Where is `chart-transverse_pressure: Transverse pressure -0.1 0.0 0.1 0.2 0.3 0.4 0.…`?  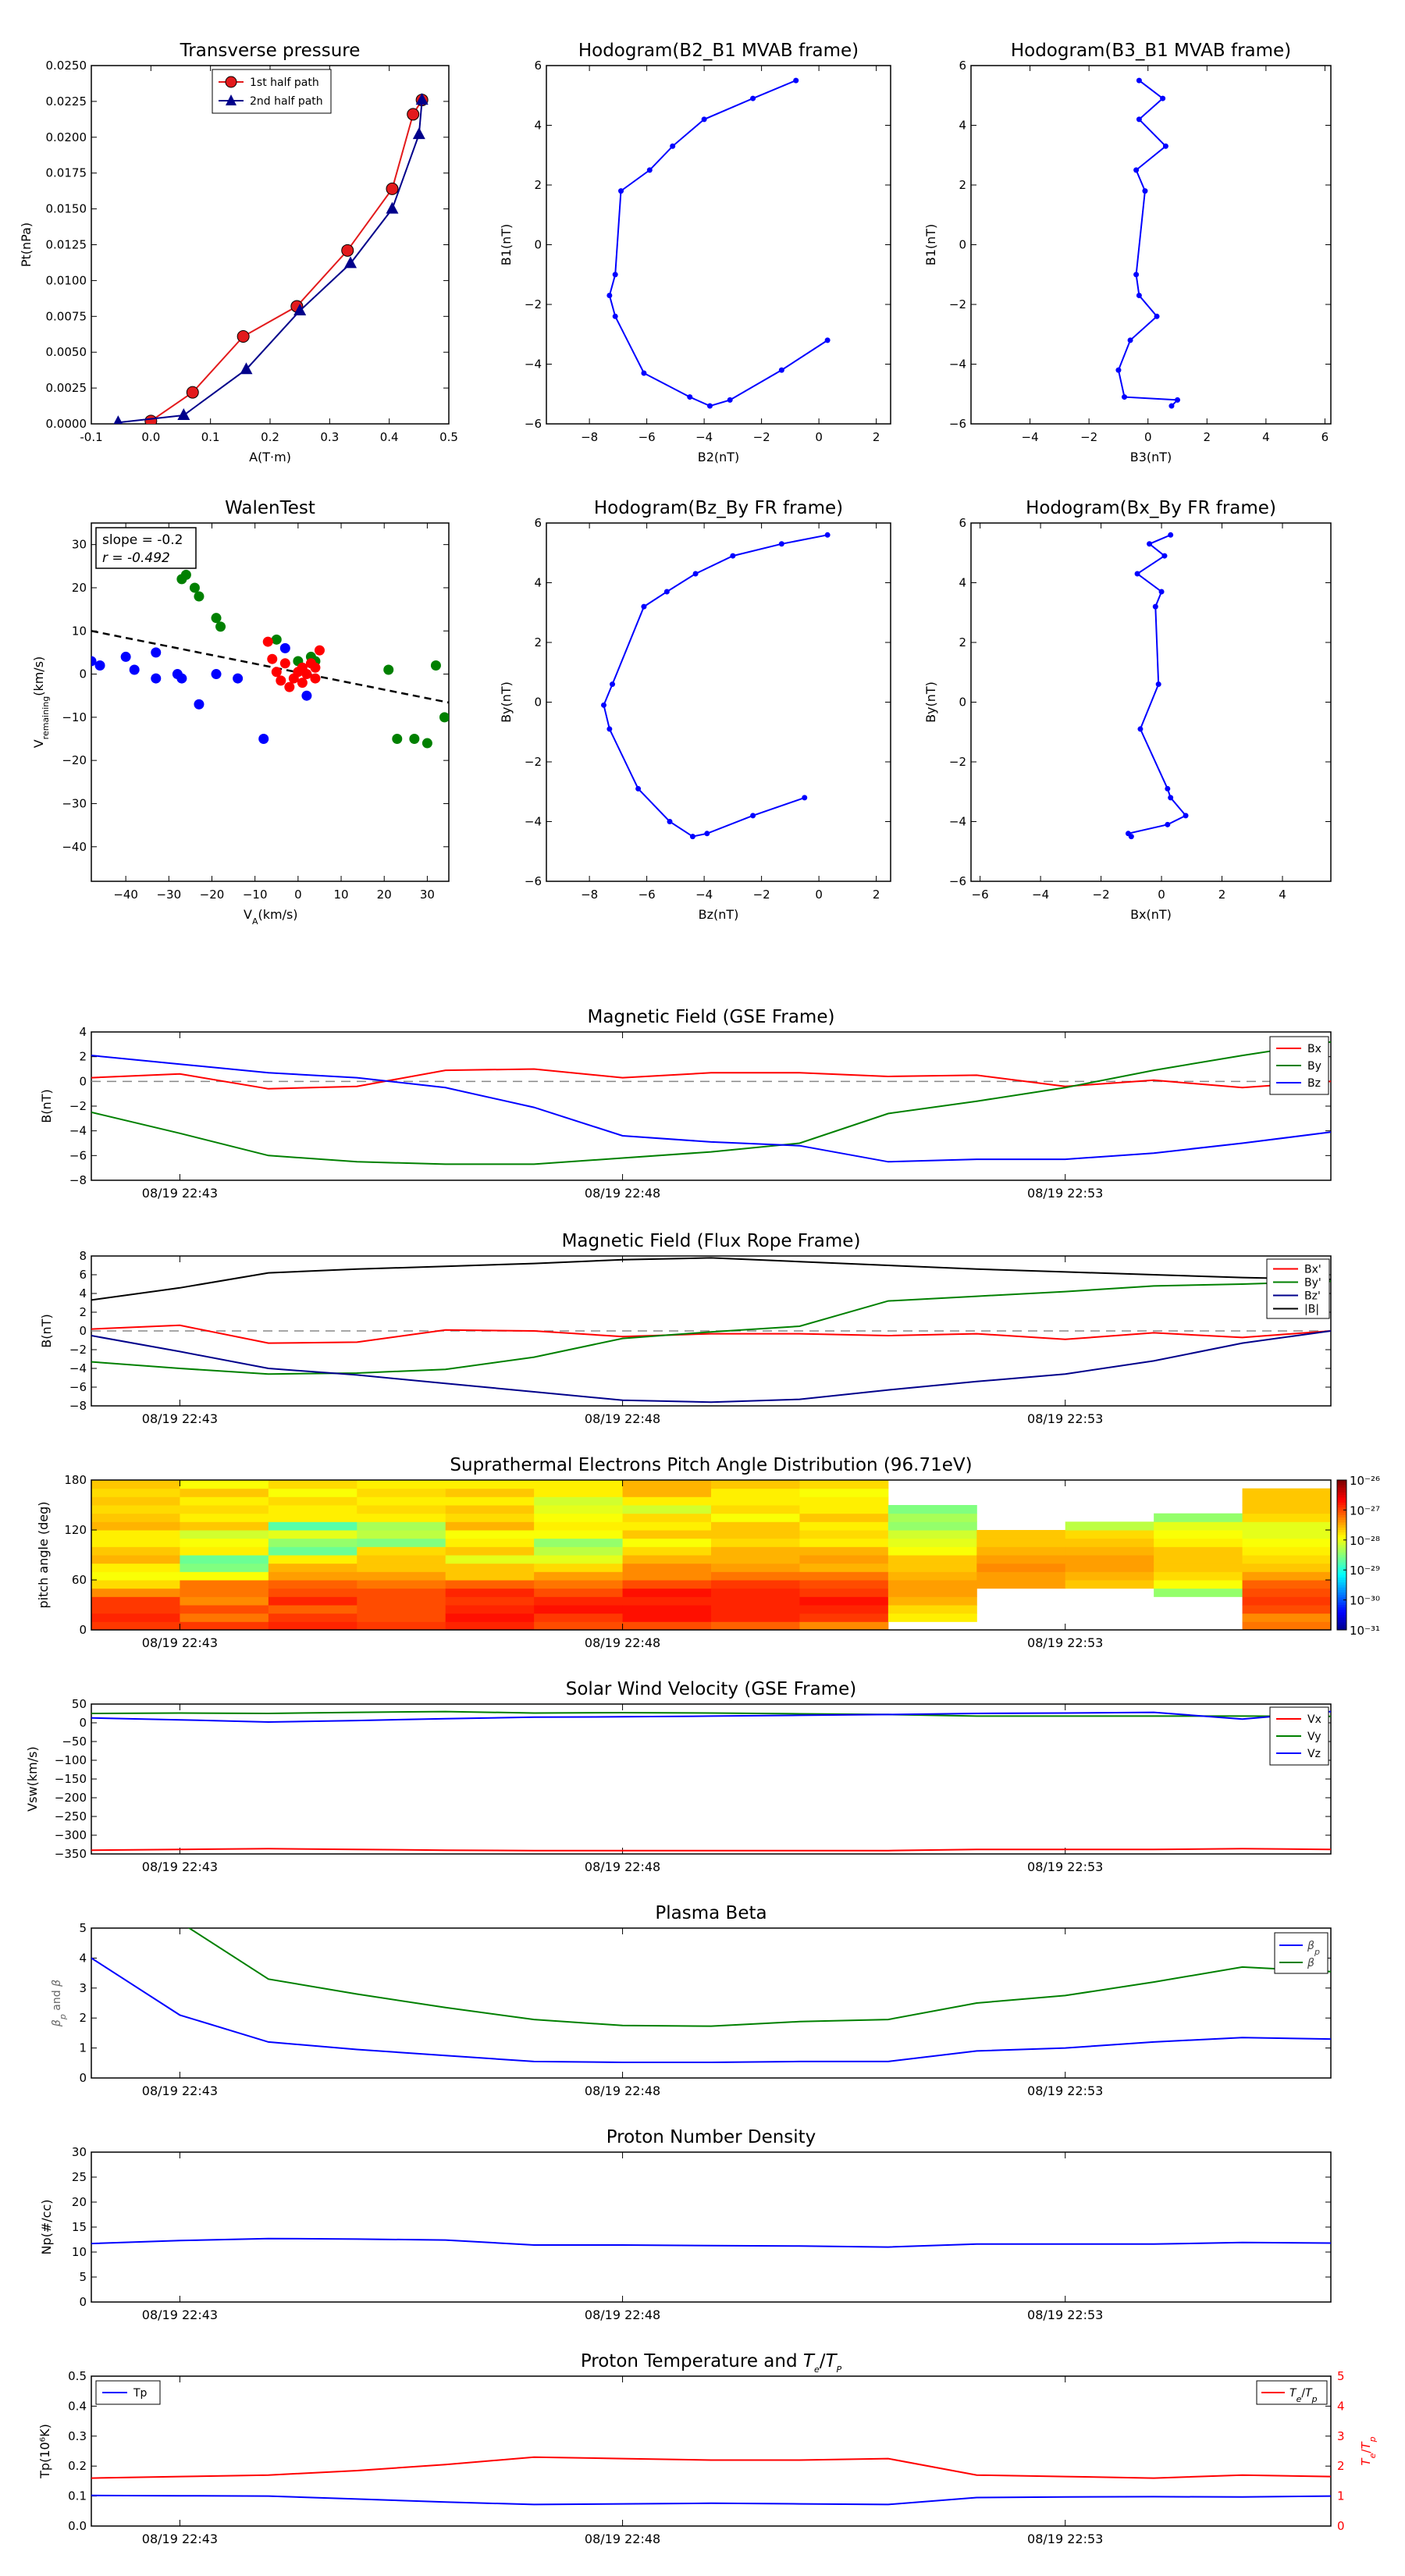
chart-transverse_pressure: Transverse pressure -0.1 0.0 0.1 0.2 0.3 0.4 0.… is located at coordinates (239, 252).